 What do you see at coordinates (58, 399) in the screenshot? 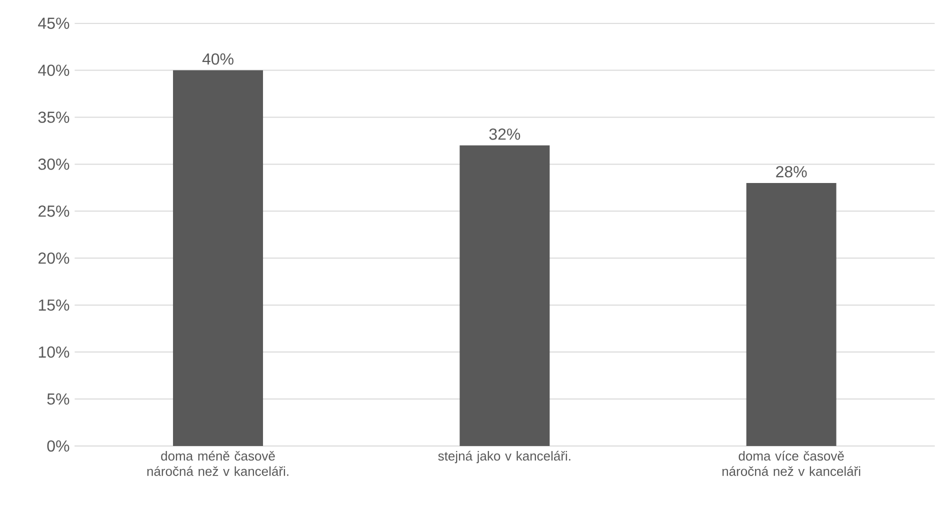
I see `y-tick-label: 5%` at bounding box center [58, 399].